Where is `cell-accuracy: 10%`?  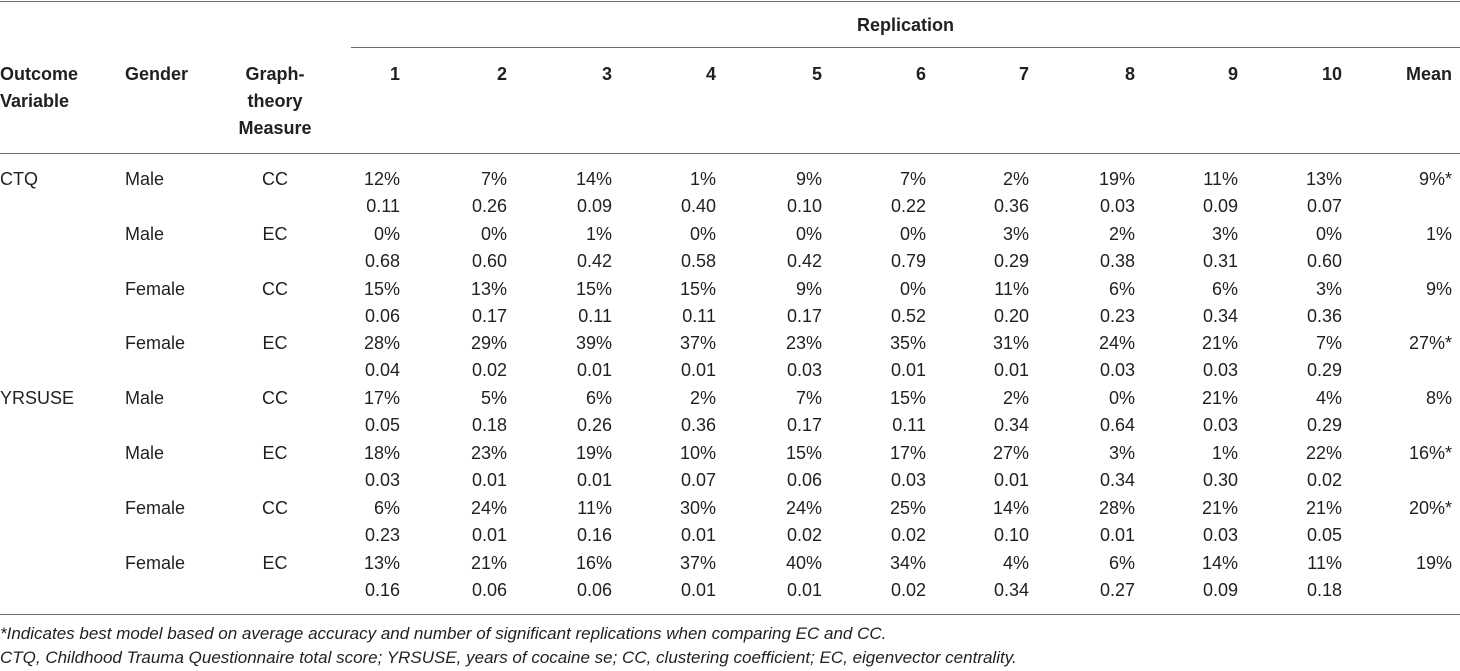 cell-accuracy: 10% is located at coordinates (697, 453).